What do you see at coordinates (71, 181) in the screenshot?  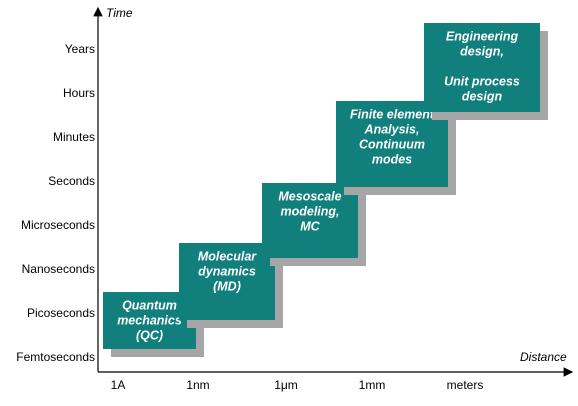 I see `y-tick-label: Seconds` at bounding box center [71, 181].